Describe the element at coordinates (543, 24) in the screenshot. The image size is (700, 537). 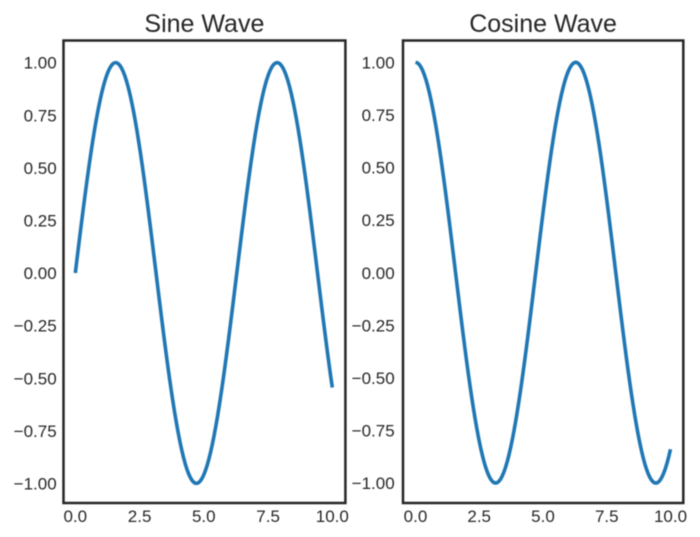
I see `svg-text: Cosine Wave` at that location.